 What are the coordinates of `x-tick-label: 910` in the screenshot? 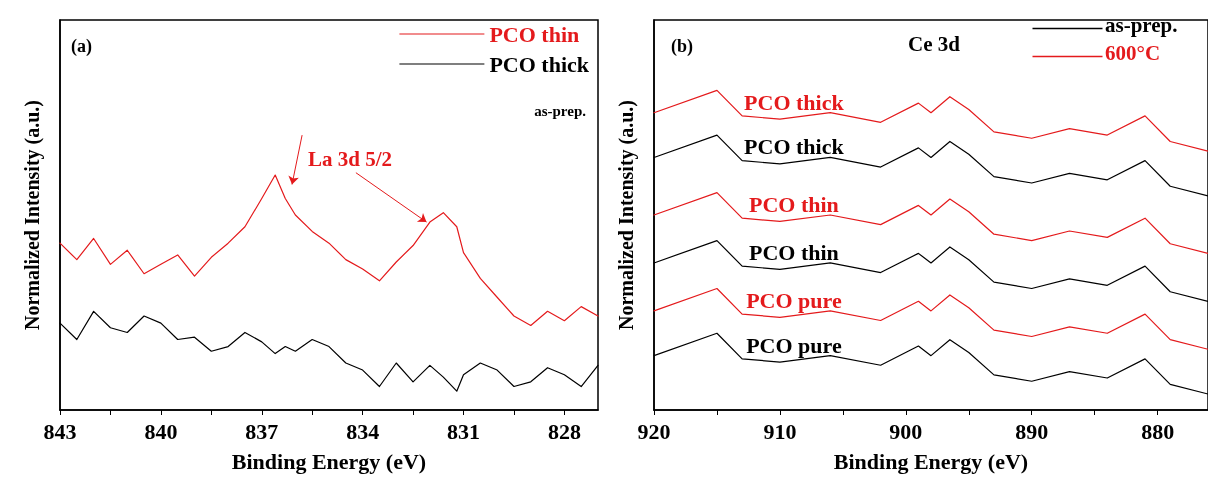 It's located at (780, 431).